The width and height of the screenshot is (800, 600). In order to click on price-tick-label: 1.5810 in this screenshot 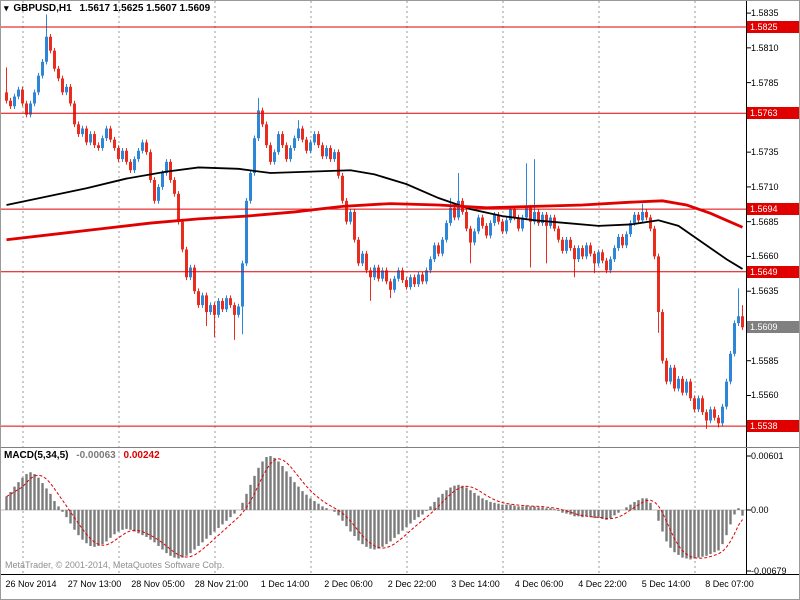, I will do `click(765, 47)`.